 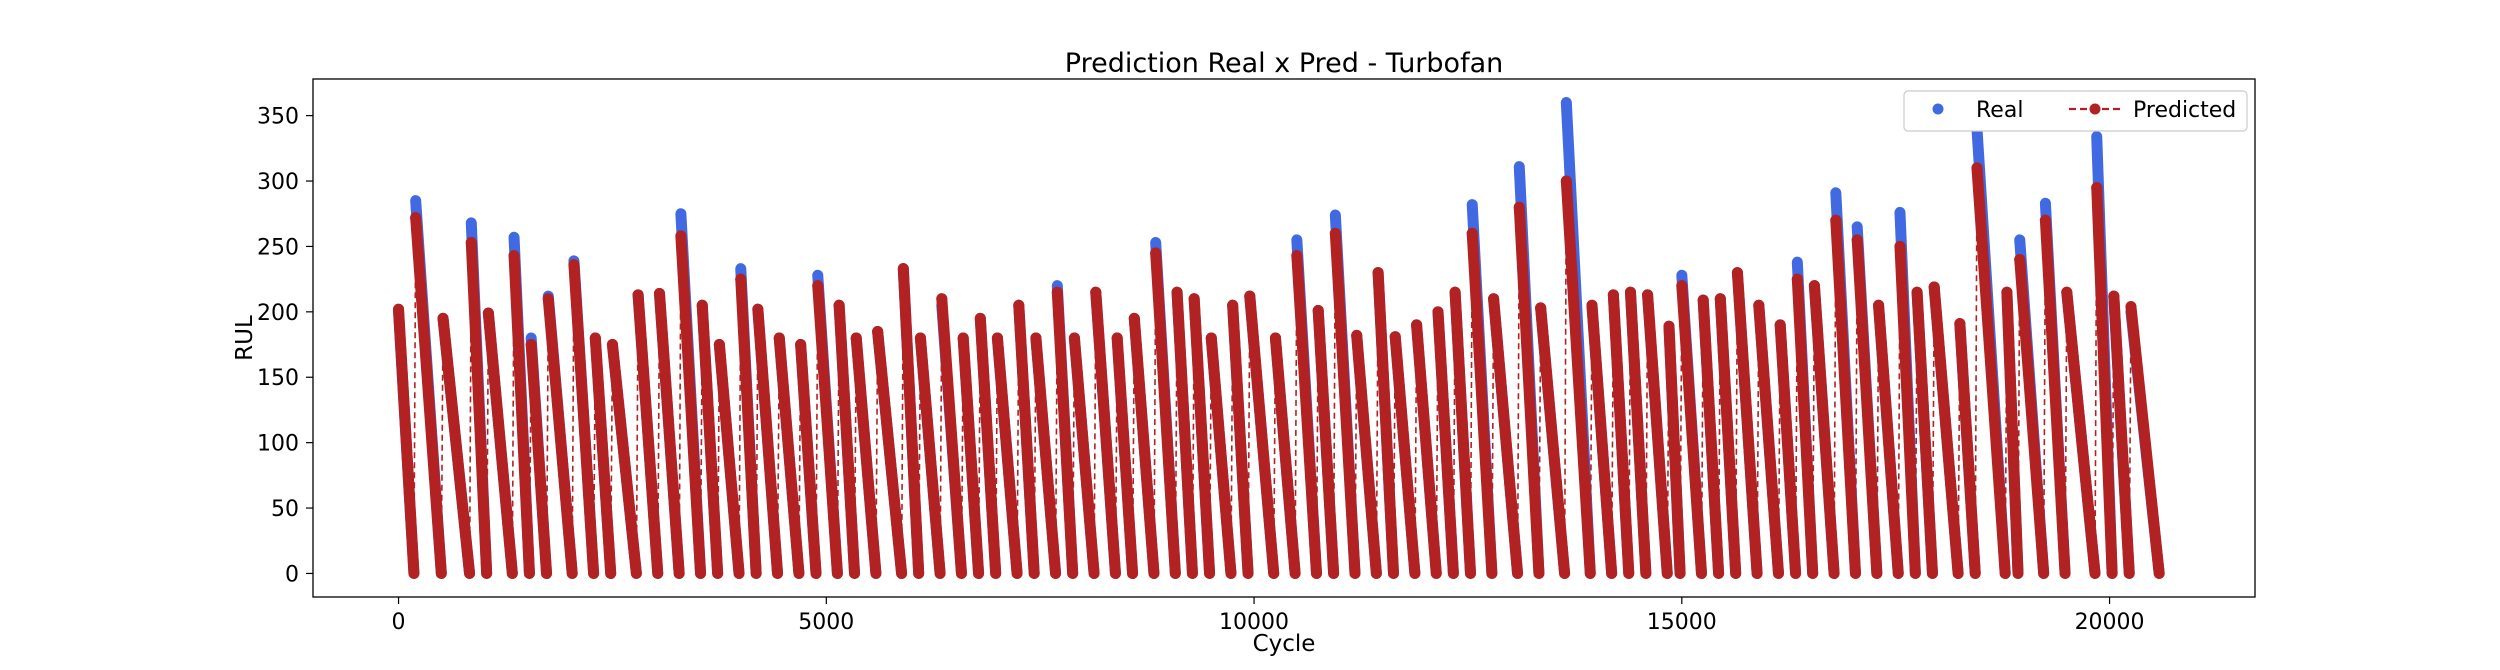 I want to click on x-tick-label: 15000, so click(x=1682, y=622).